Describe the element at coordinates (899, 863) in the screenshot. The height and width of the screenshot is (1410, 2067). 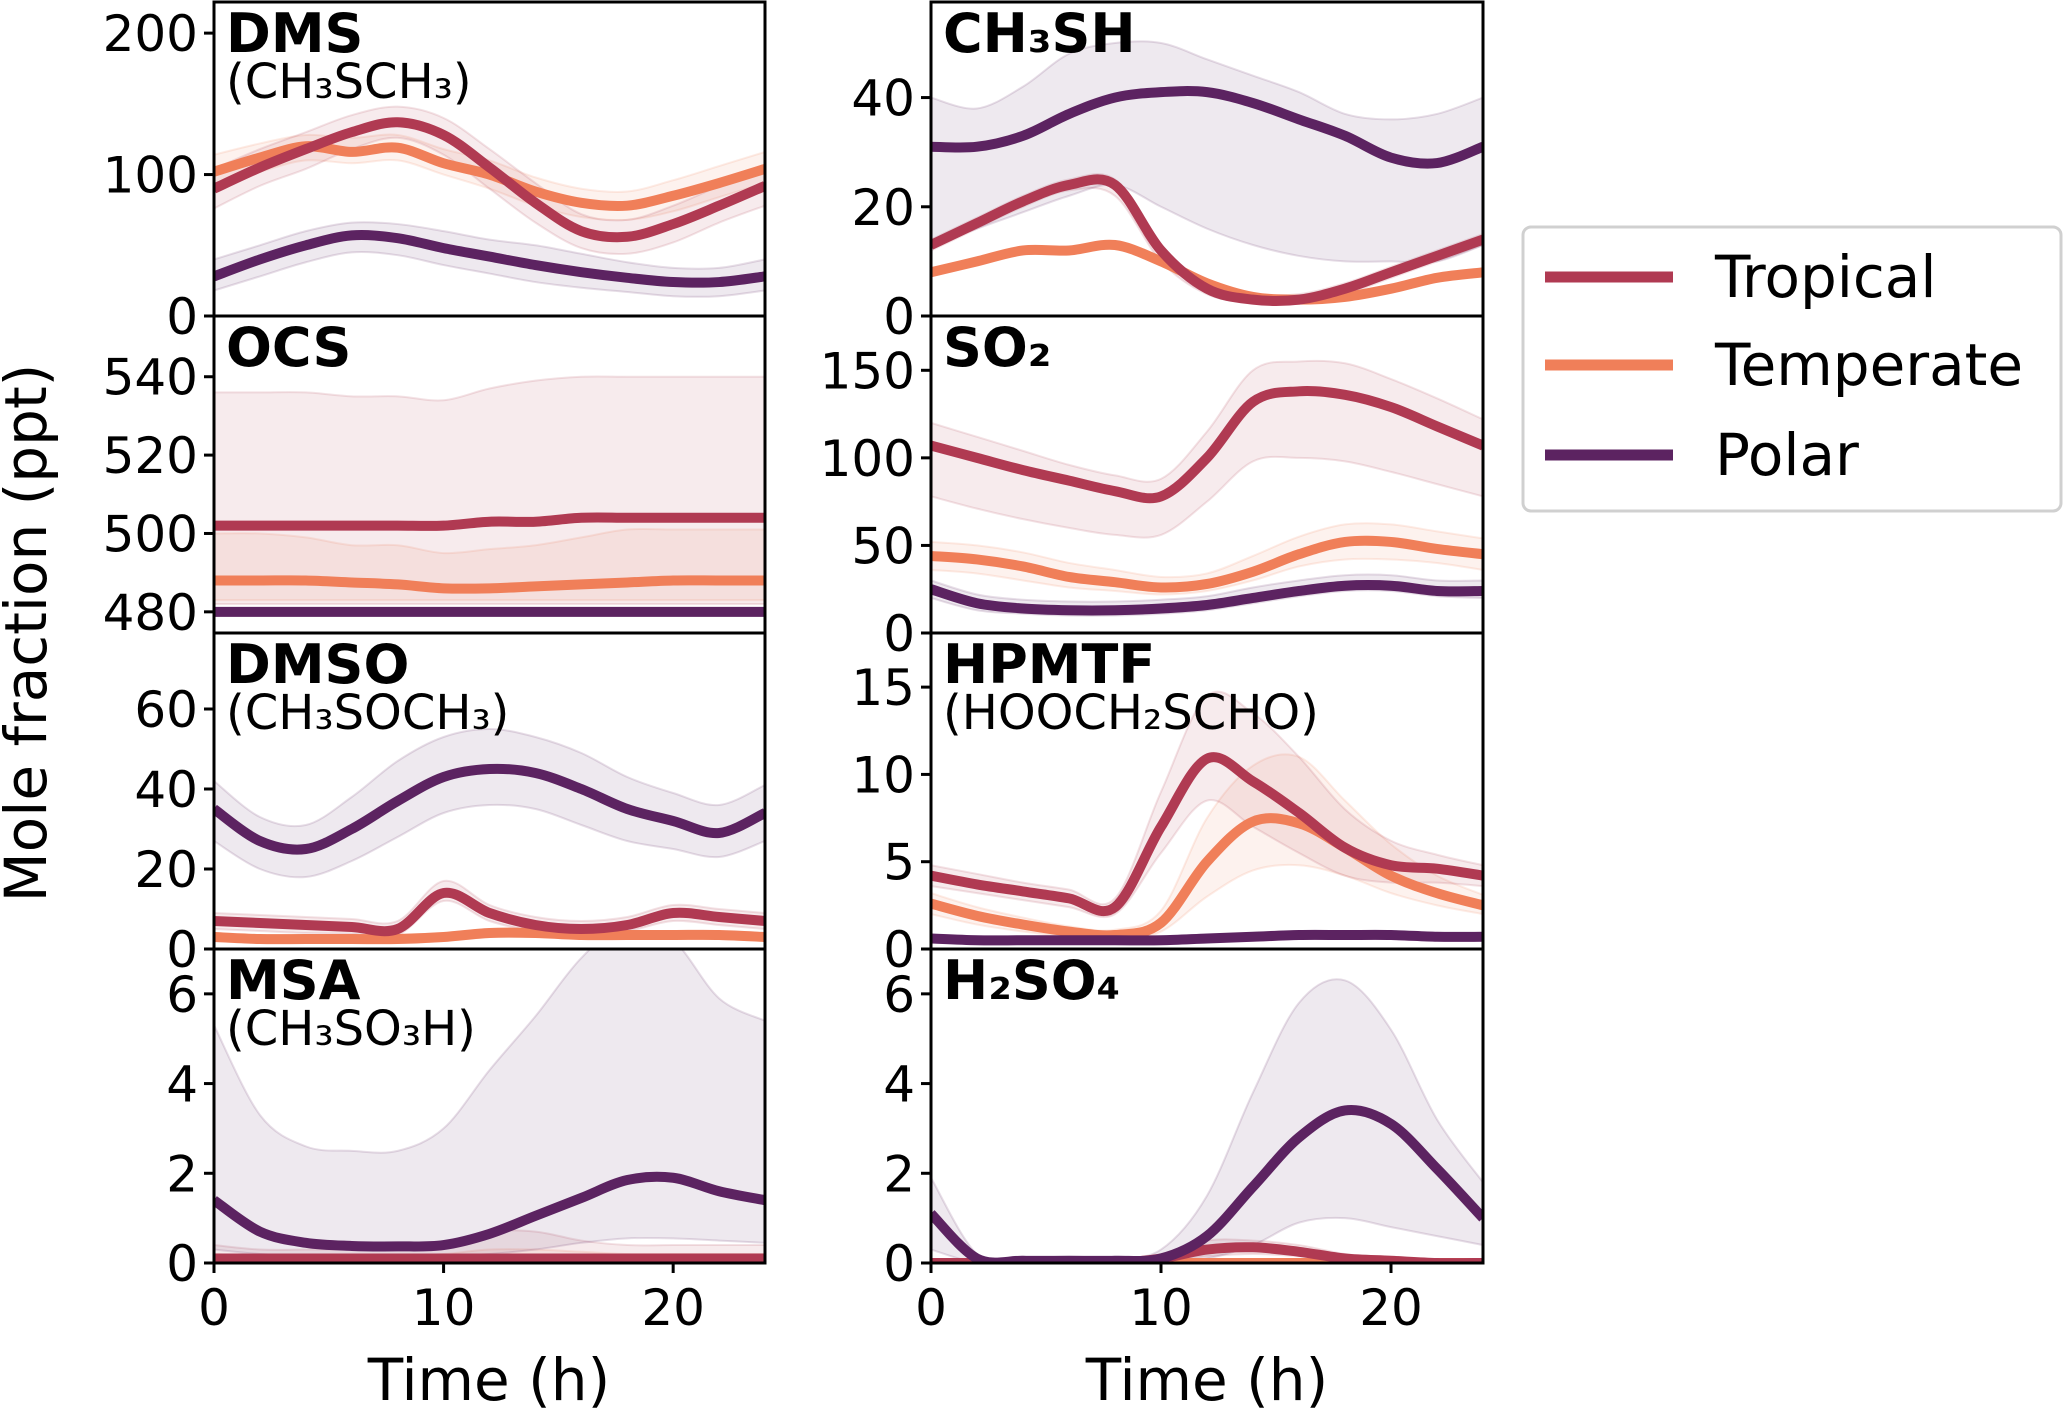
I see `y-tick-label: 5` at that location.